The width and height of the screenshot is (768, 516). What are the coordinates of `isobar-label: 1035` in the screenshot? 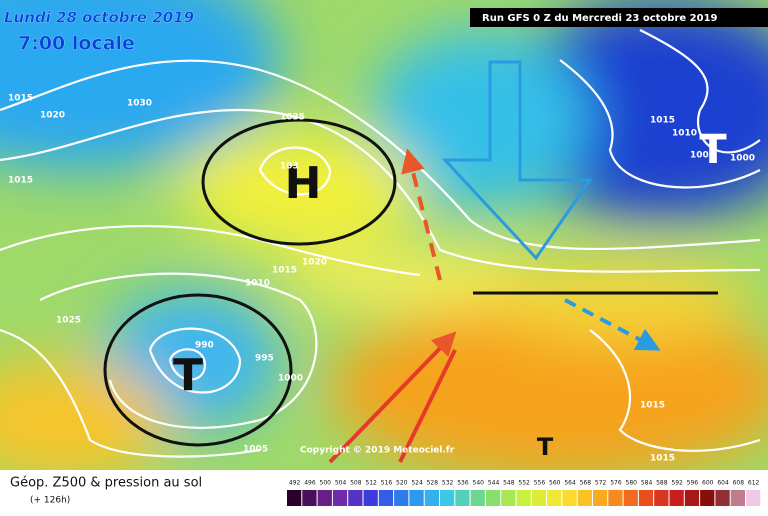 It's located at (292, 118).